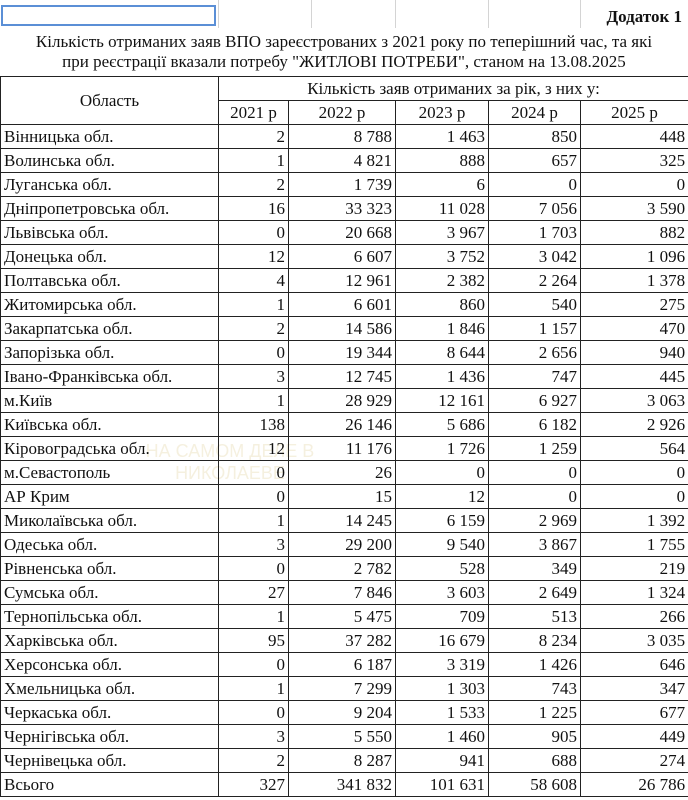 The height and width of the screenshot is (800, 688). Describe the element at coordinates (109, 712) in the screenshot. I see `region-cell: Черкаська обл.` at that location.